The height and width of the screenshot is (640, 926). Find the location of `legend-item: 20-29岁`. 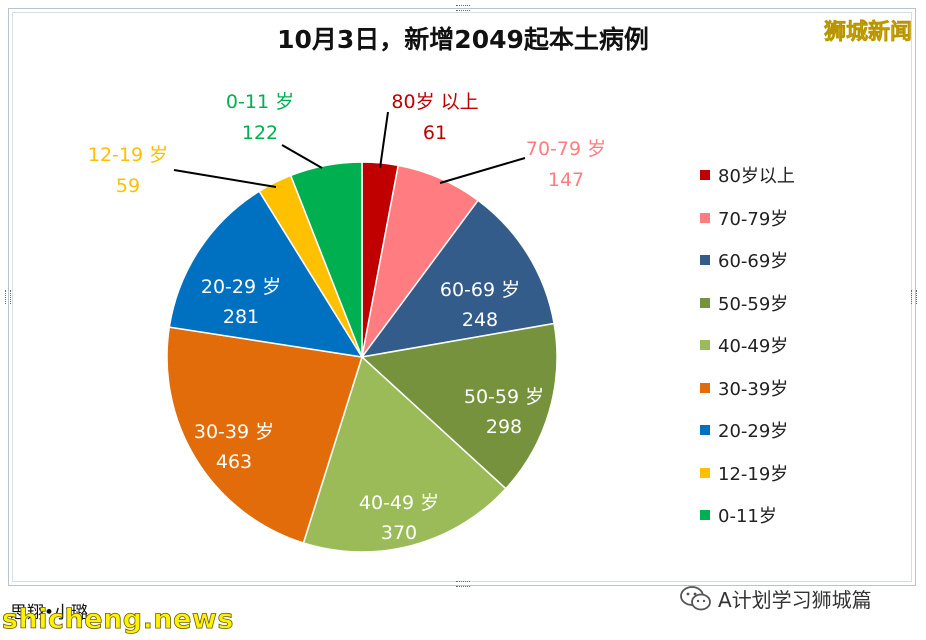

legend-item: 20-29岁 is located at coordinates (747, 430).